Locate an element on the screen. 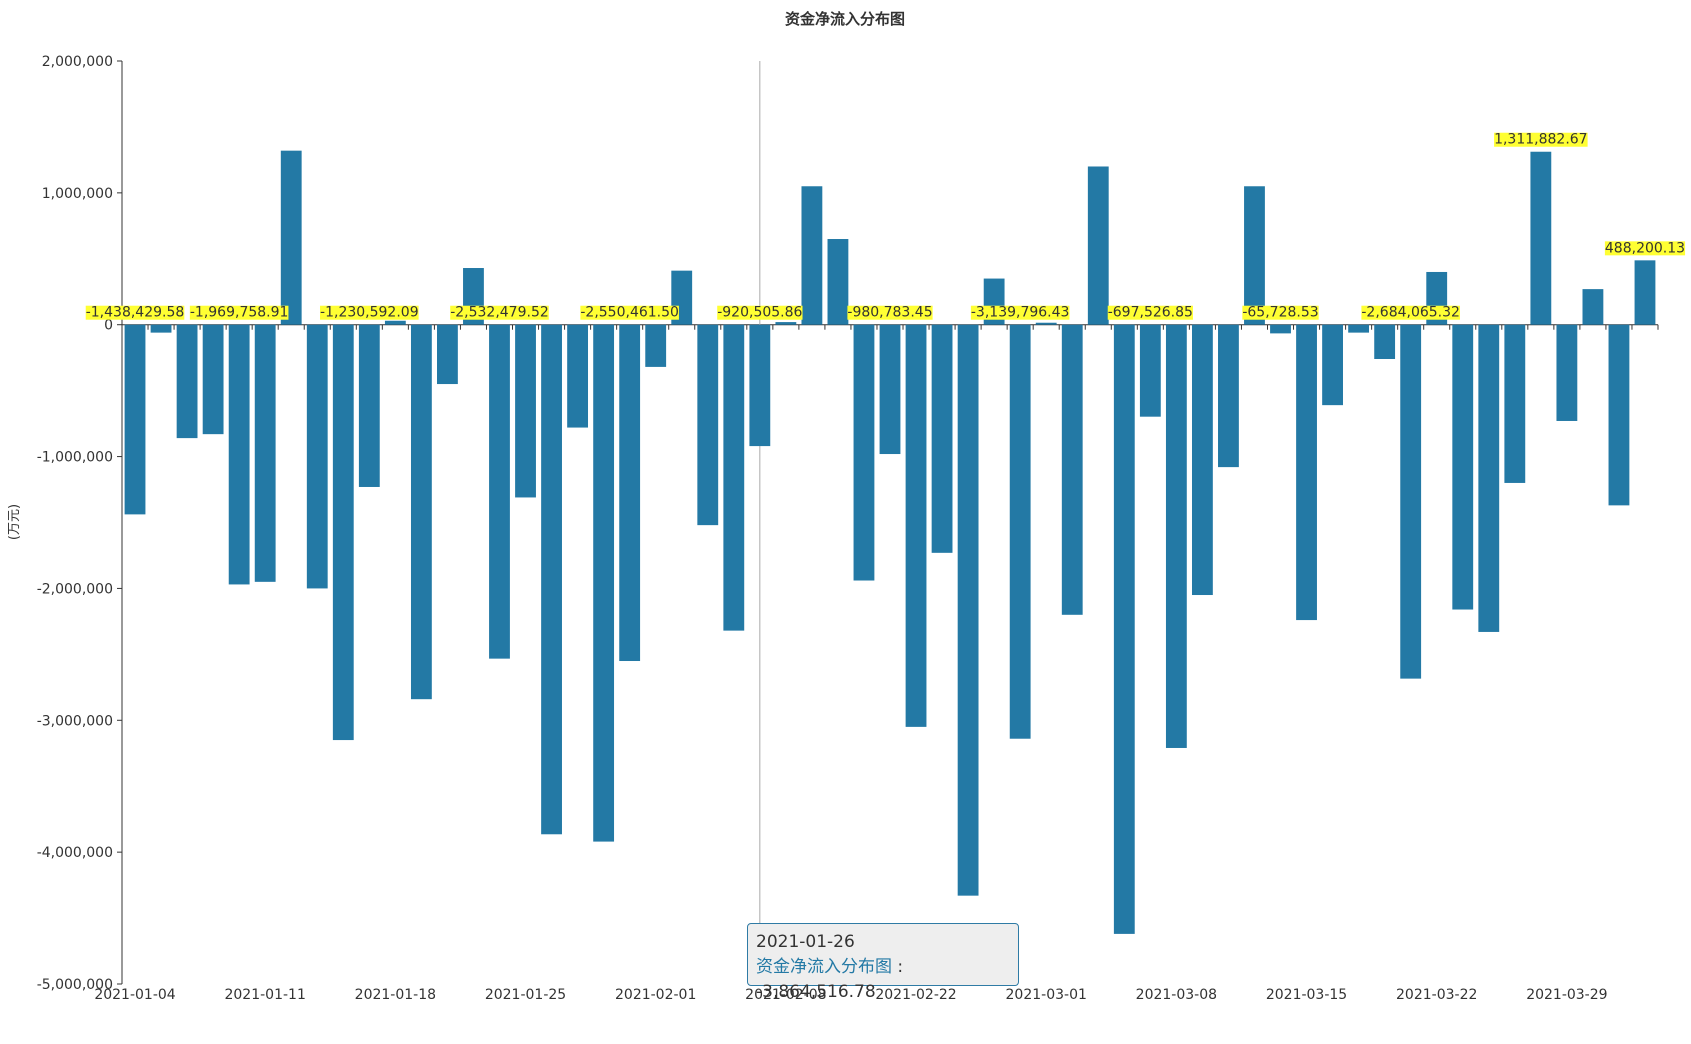 The image size is (1691, 1044). data-label: -1,438,429.58 is located at coordinates (135, 313).